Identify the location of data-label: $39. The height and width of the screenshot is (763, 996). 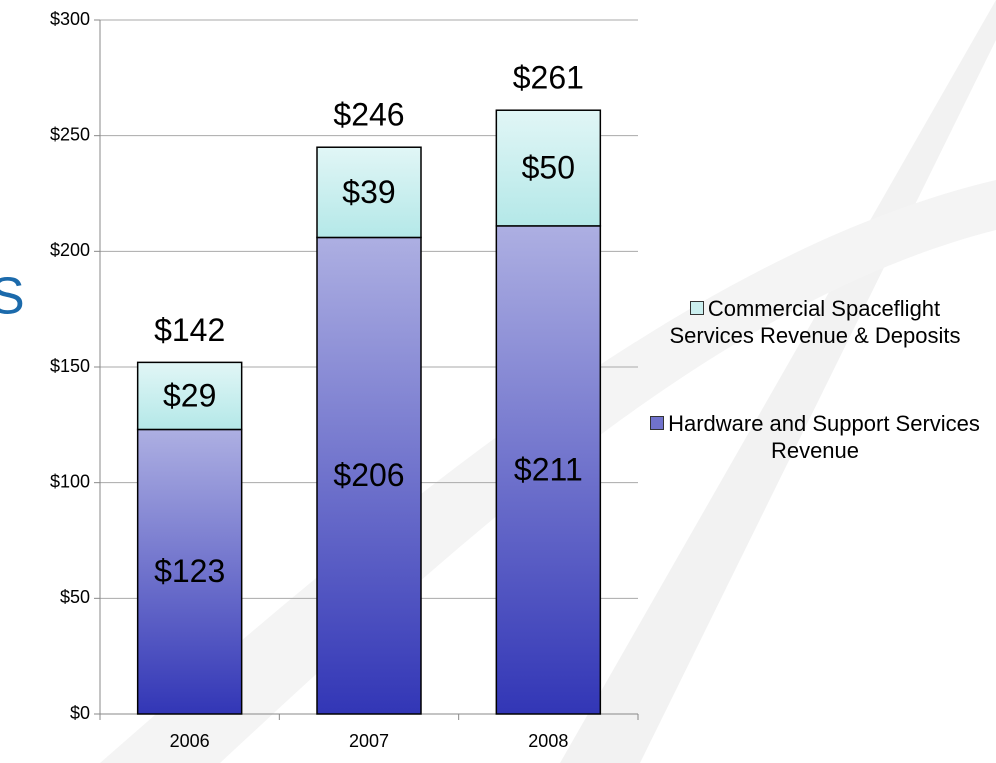
(368, 192).